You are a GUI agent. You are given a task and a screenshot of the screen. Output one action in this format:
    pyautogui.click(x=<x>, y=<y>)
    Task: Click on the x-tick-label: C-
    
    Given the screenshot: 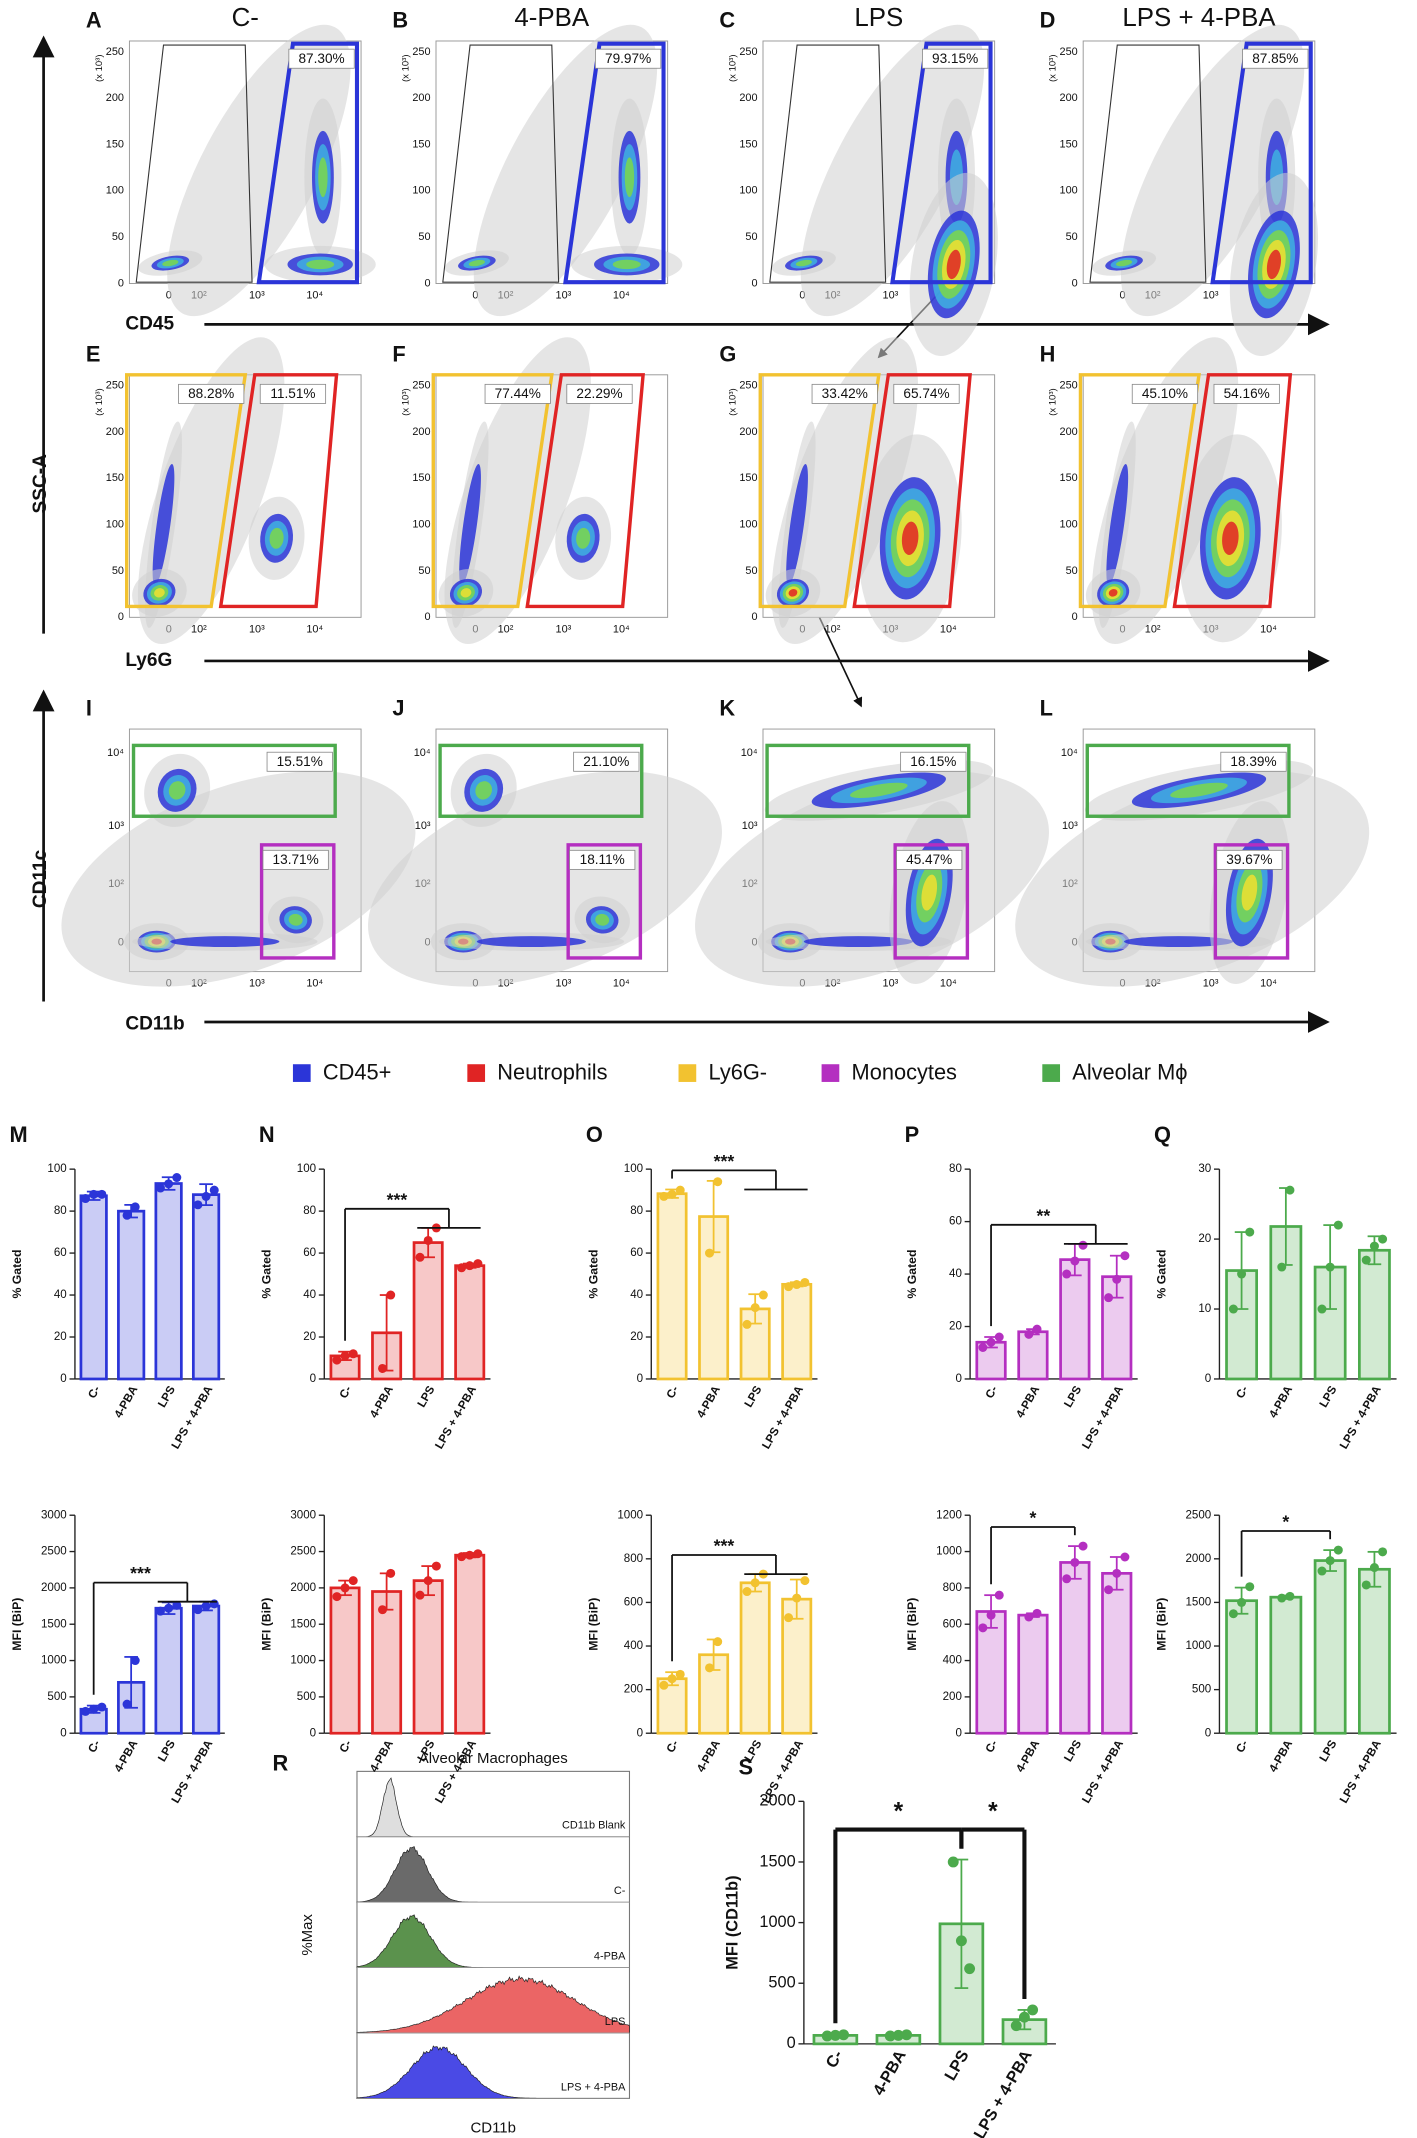 What is the action you would take?
    pyautogui.click(x=346, y=1746)
    